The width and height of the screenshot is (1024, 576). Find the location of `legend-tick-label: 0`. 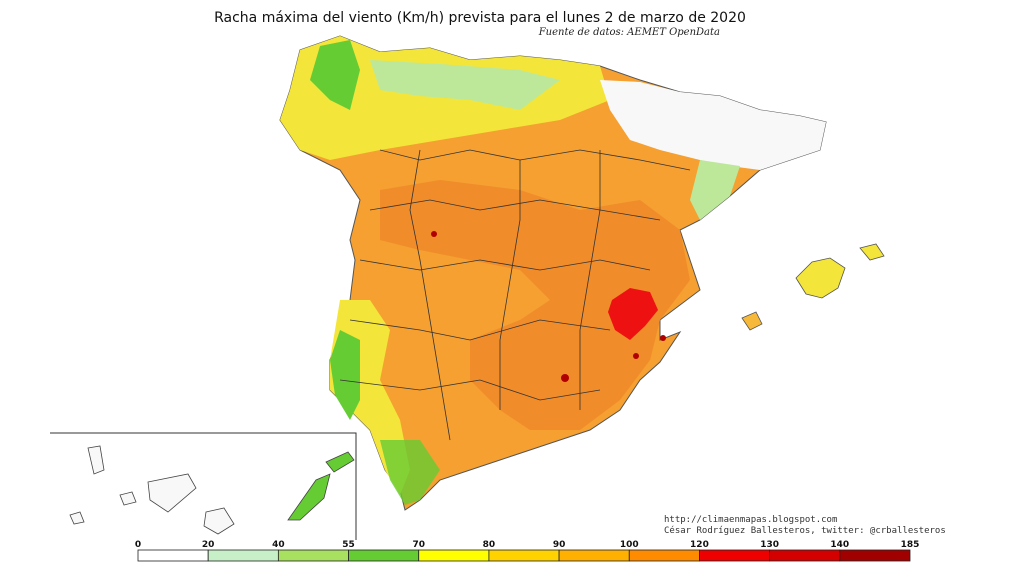

legend-tick-label: 0 is located at coordinates (138, 545).